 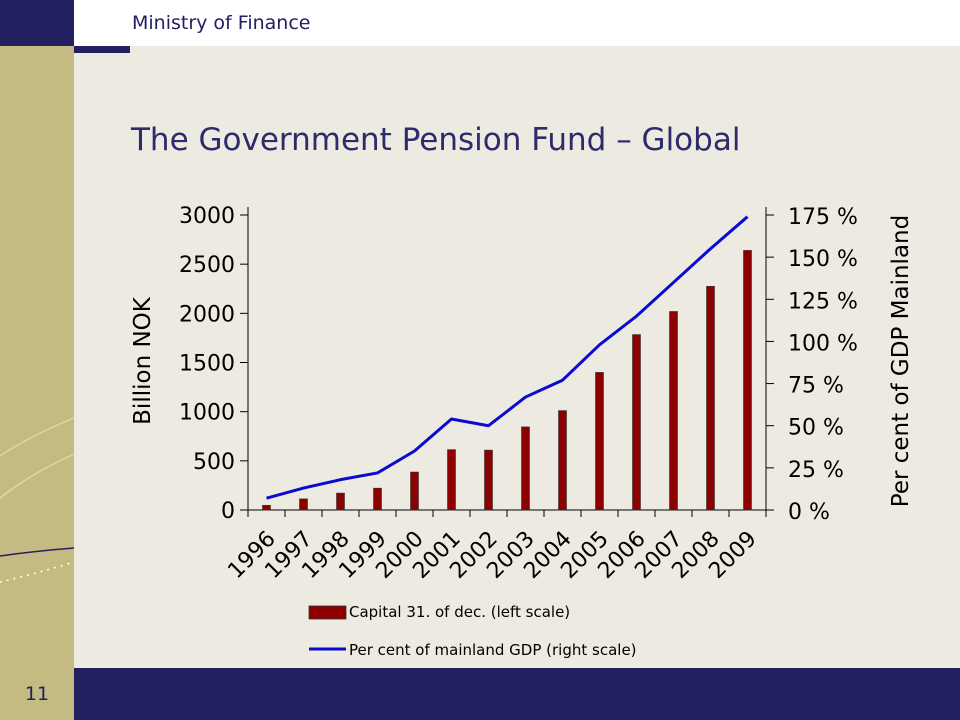 What do you see at coordinates (414, 491) in the screenshot?
I see `bar-2000` at bounding box center [414, 491].